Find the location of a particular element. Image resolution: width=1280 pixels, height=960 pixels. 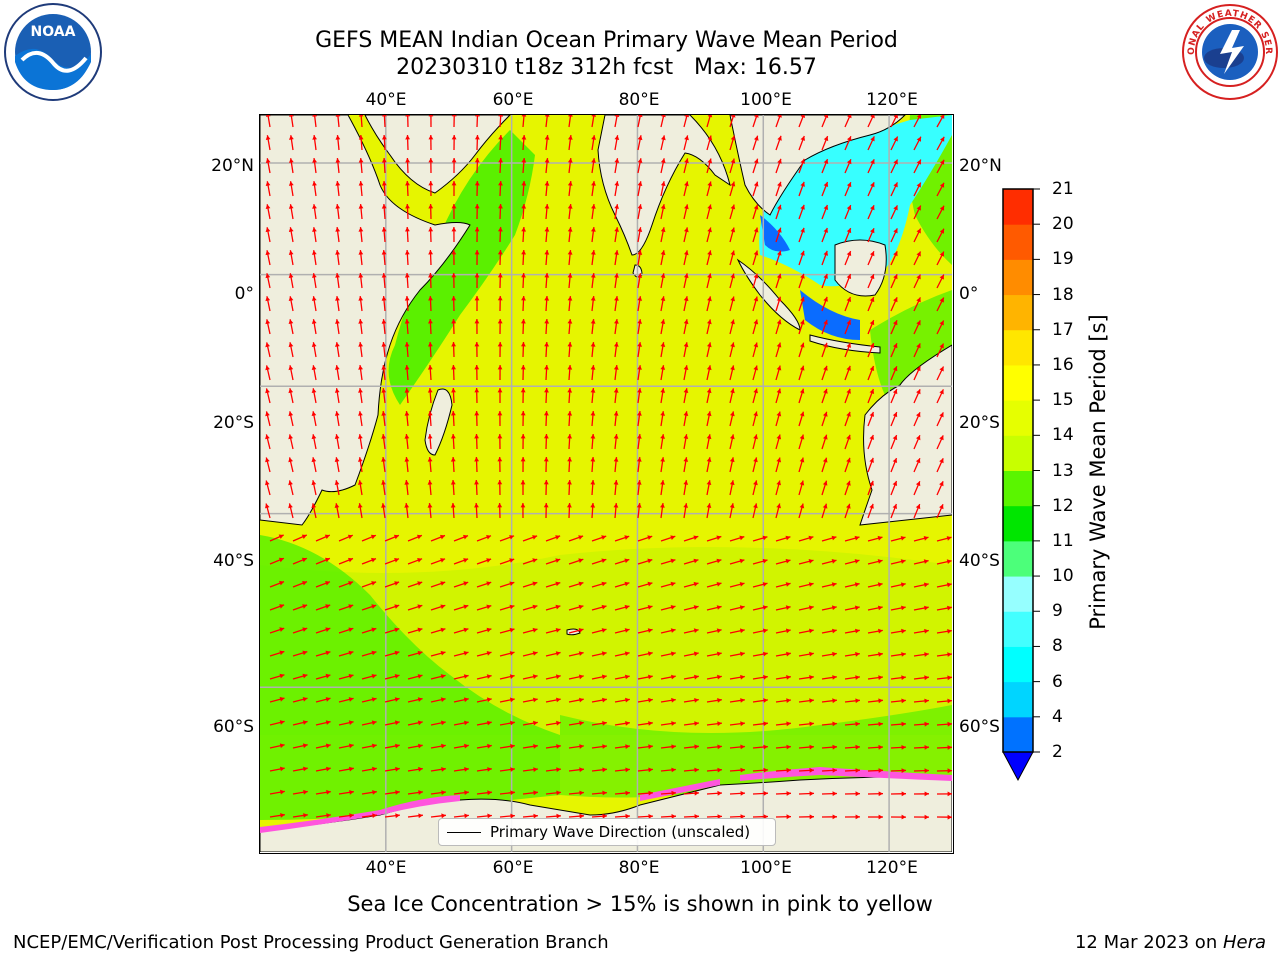

footer-date-text: 12 Mar 2023 on is located at coordinates (1148, 942).